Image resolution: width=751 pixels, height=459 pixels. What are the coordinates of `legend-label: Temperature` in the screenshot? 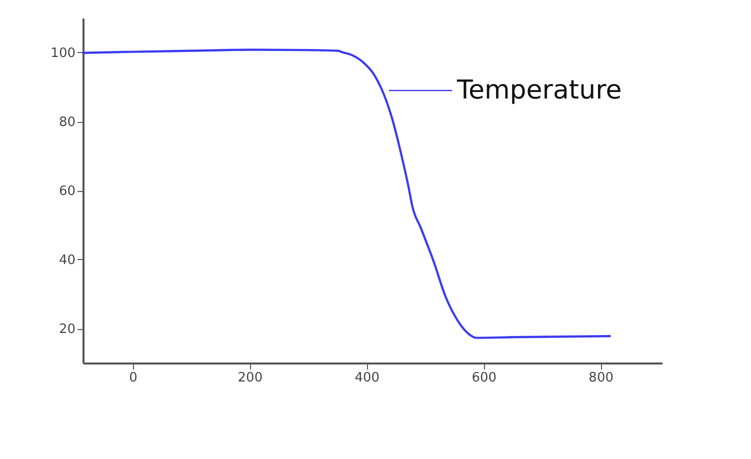 It's located at (539, 91).